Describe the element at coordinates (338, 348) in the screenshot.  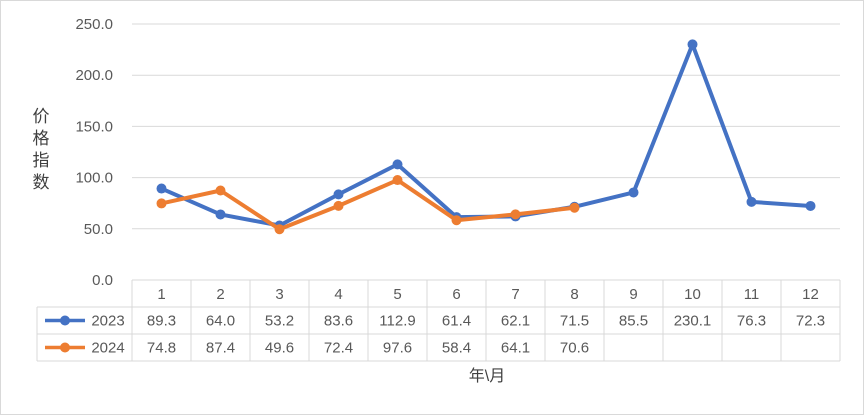
I see `data-table-value: 72.4` at that location.